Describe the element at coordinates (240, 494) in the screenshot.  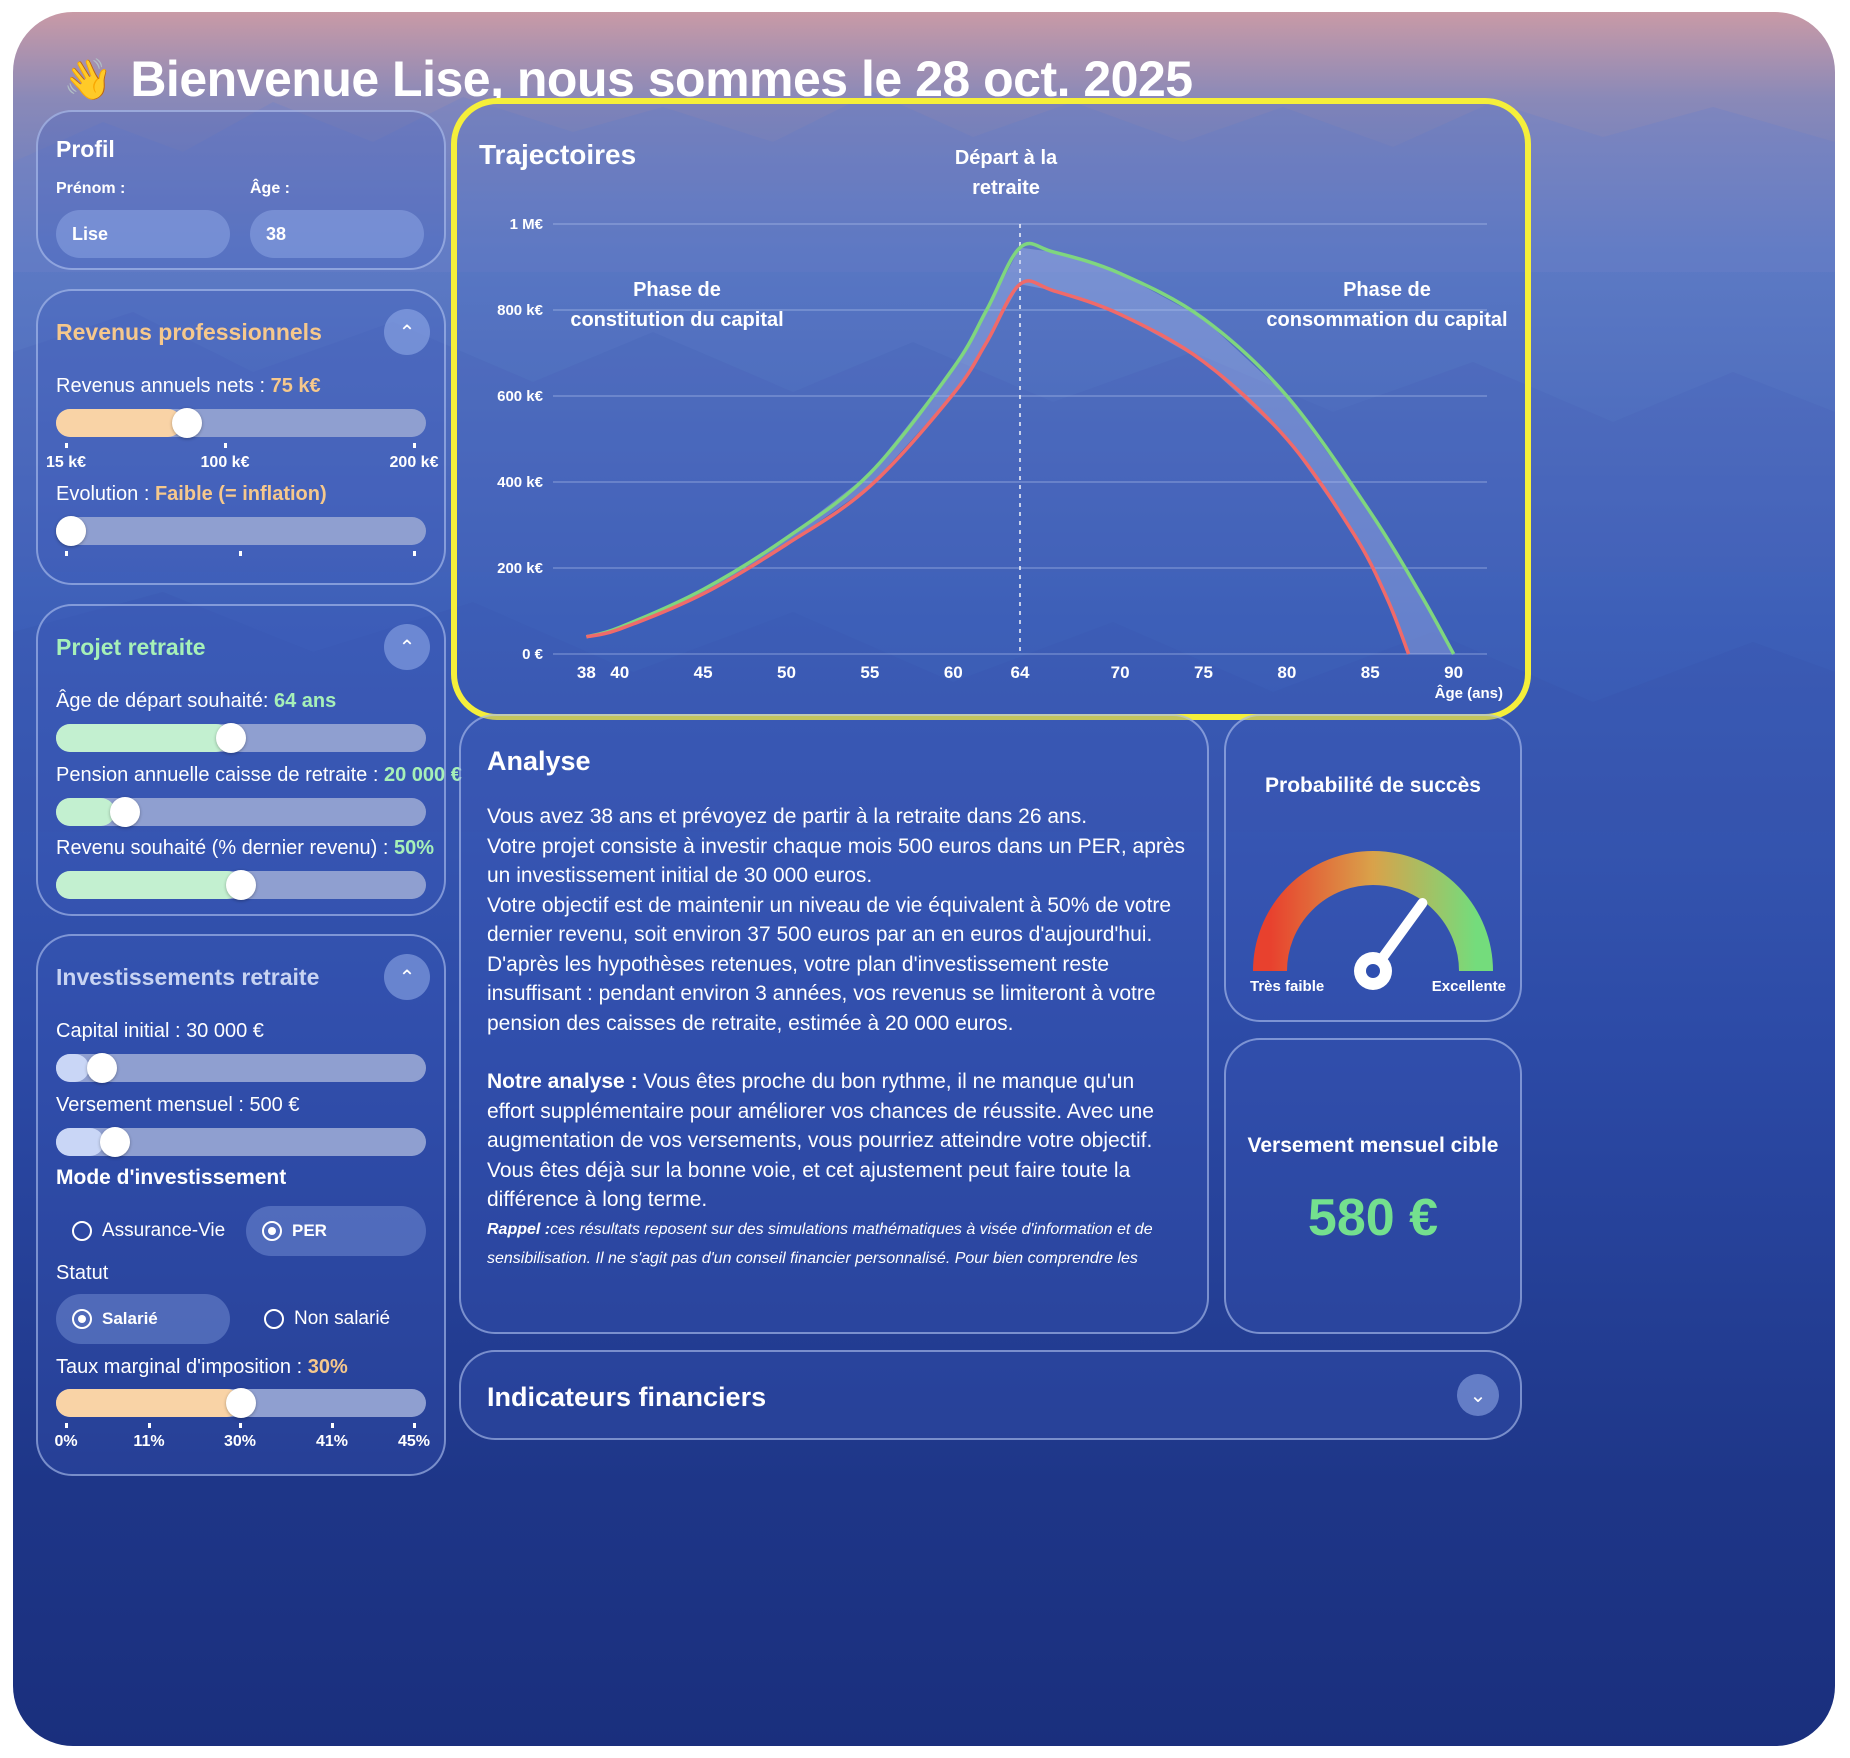
I see `evolution-value: Faible (= inflation)` at that location.